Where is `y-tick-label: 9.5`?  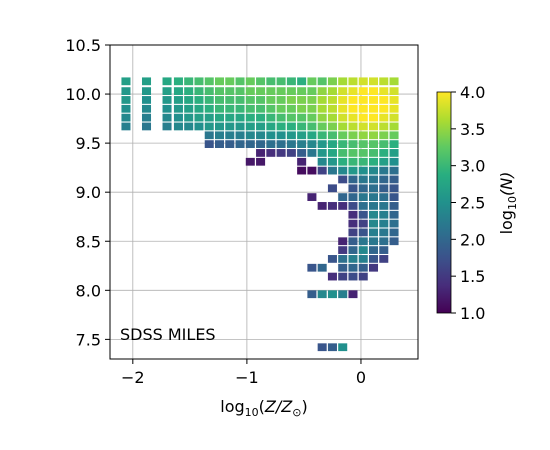 y-tick-label: 9.5 is located at coordinates (88, 143).